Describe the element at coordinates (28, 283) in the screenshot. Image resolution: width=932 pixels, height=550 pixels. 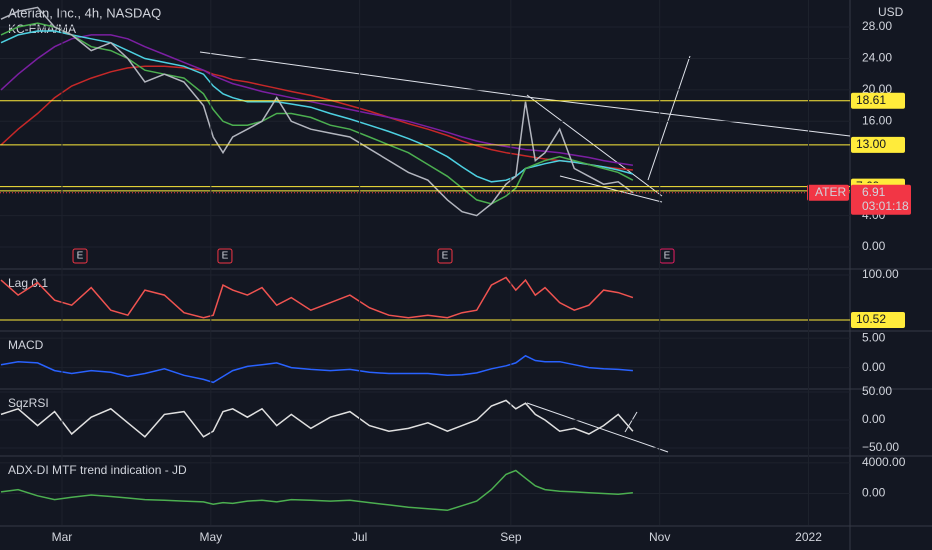
I see `pane-title: Lag 0.1` at that location.